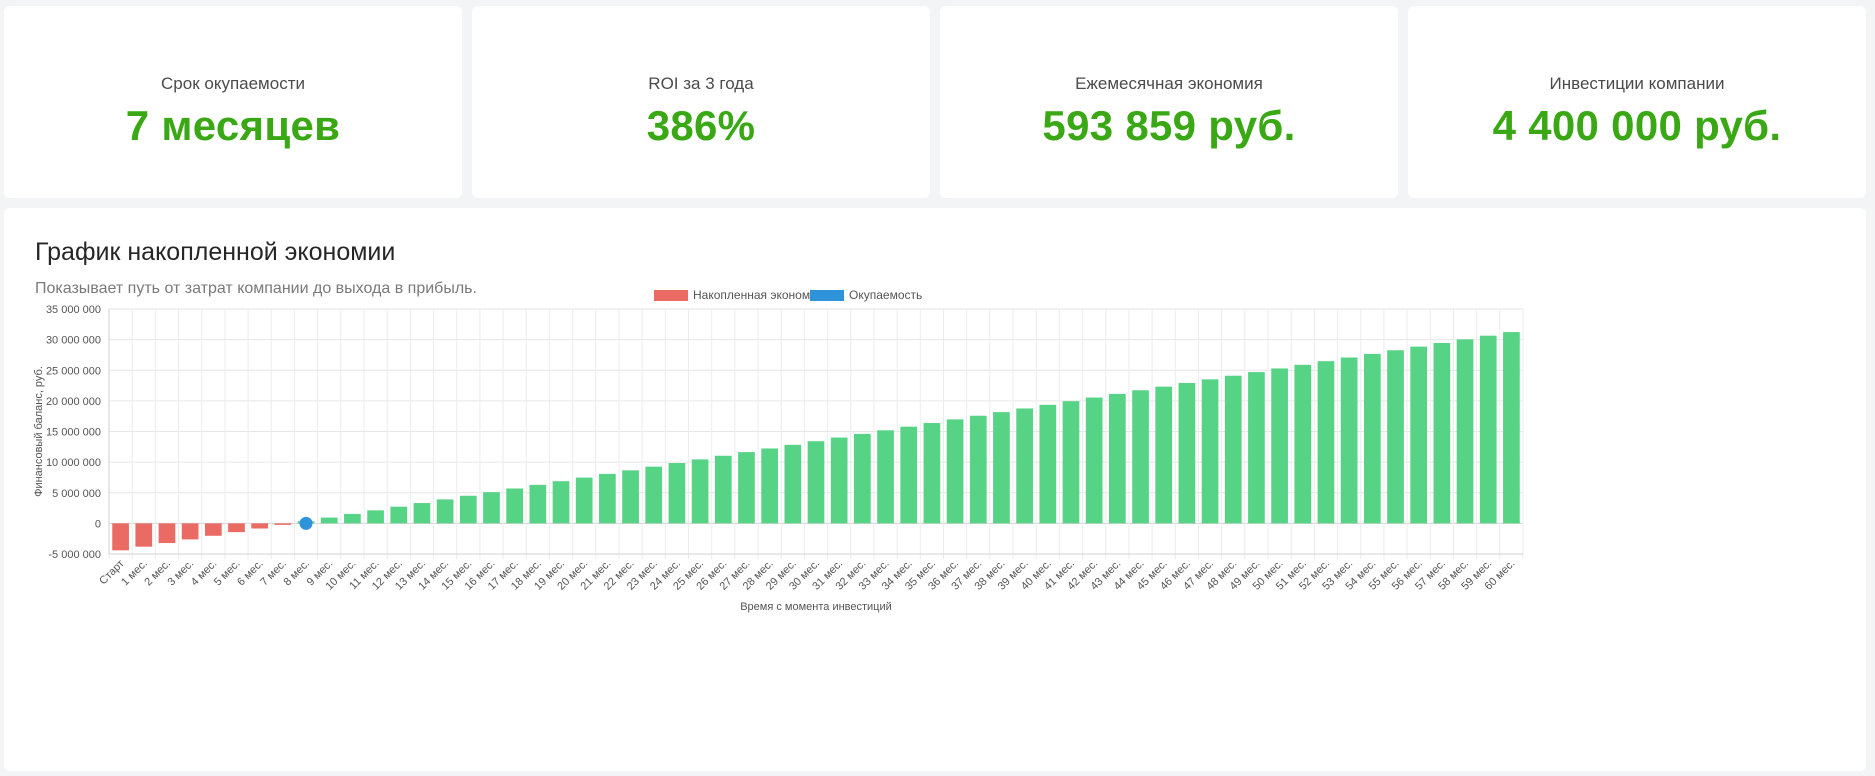  Describe the element at coordinates (1169, 125) in the screenshot. I see `kpi-value: 593 859 руб.` at that location.